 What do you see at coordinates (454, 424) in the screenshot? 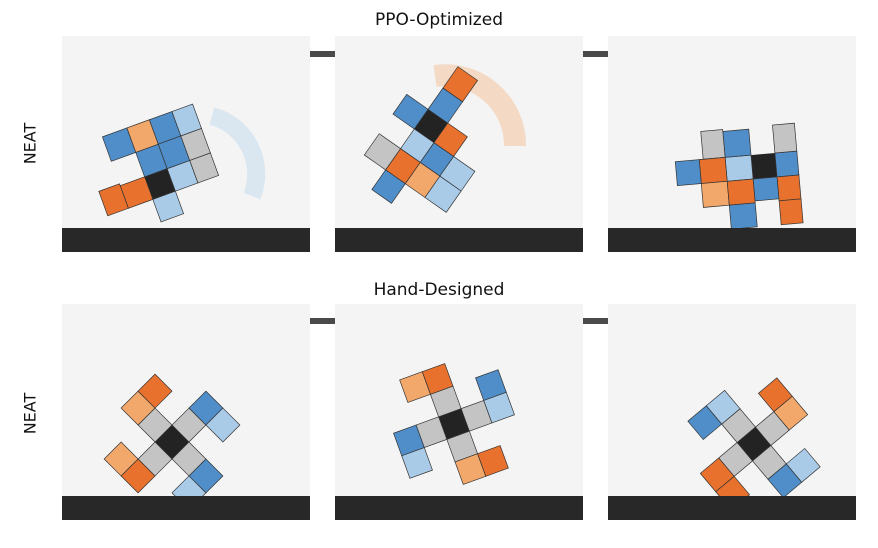
I see `robot-r2-c2` at bounding box center [454, 424].